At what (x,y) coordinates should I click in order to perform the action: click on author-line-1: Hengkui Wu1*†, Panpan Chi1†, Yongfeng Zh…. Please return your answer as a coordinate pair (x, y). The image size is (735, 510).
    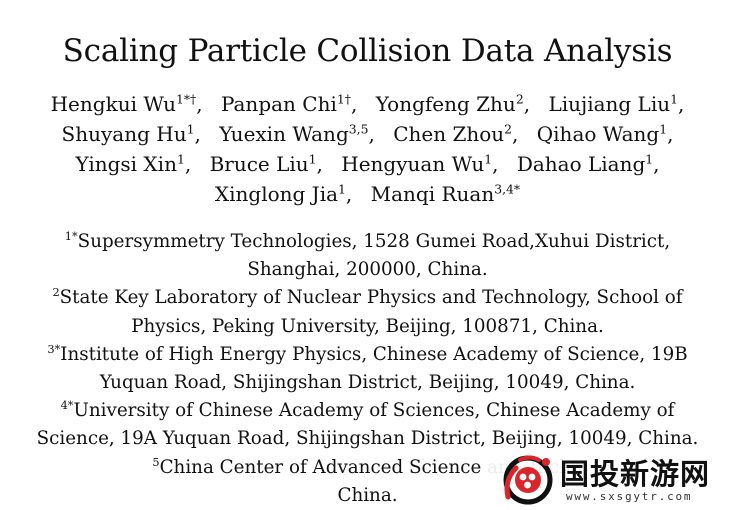
    Looking at the image, I should click on (367, 104).